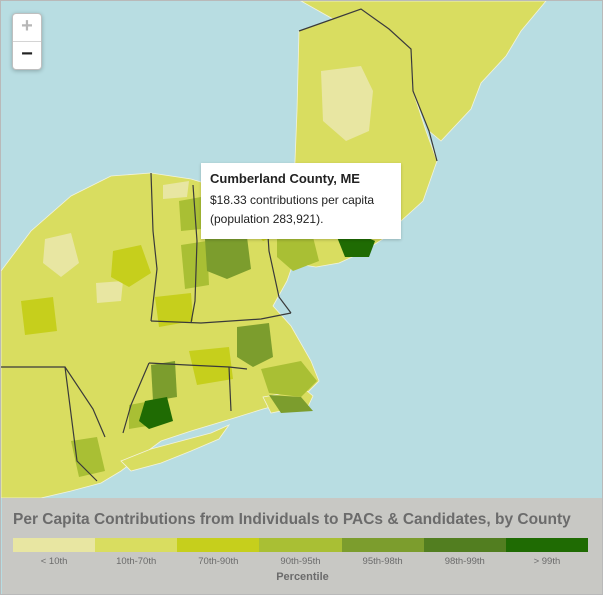 The image size is (603, 595). Describe the element at coordinates (53, 402) in the screenshot. I see `border-pa-ny` at that location.